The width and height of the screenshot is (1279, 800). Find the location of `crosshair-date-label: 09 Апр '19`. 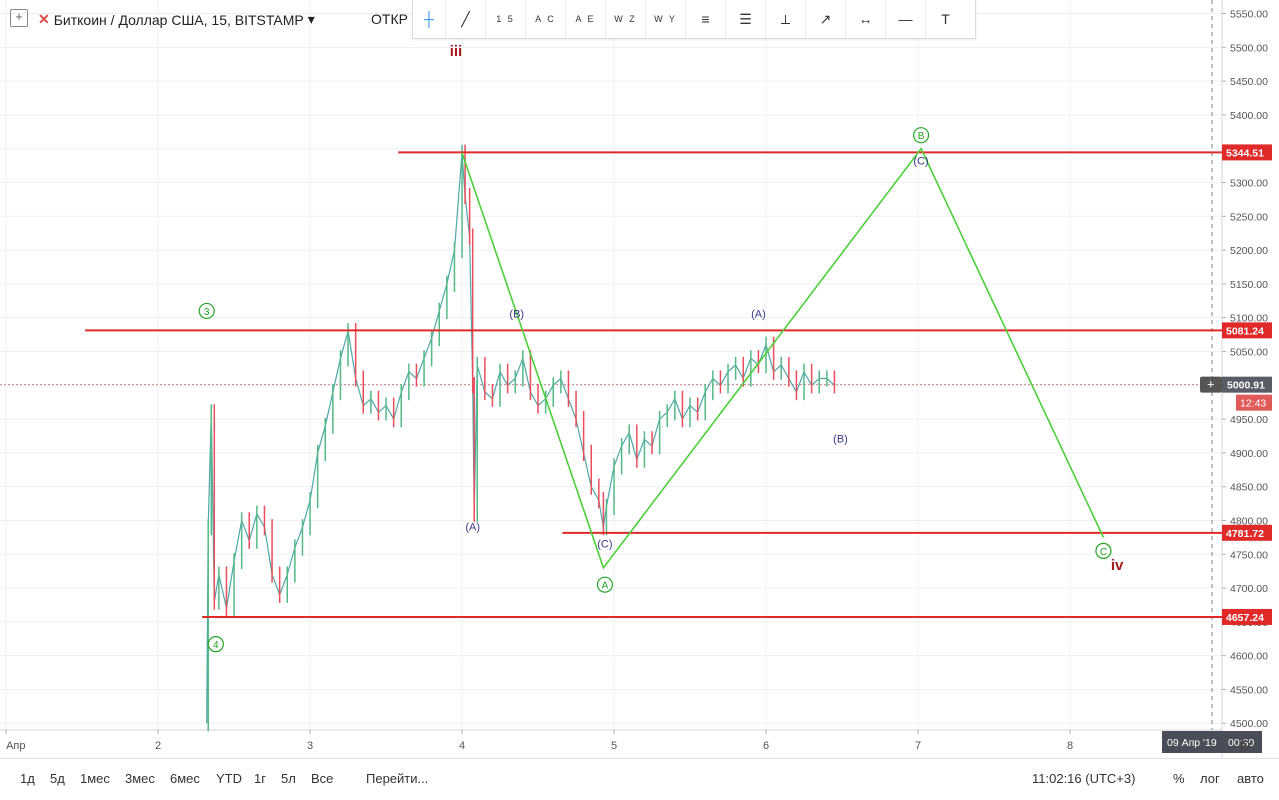

crosshair-date-label: 09 Апр '19 is located at coordinates (1192, 743).